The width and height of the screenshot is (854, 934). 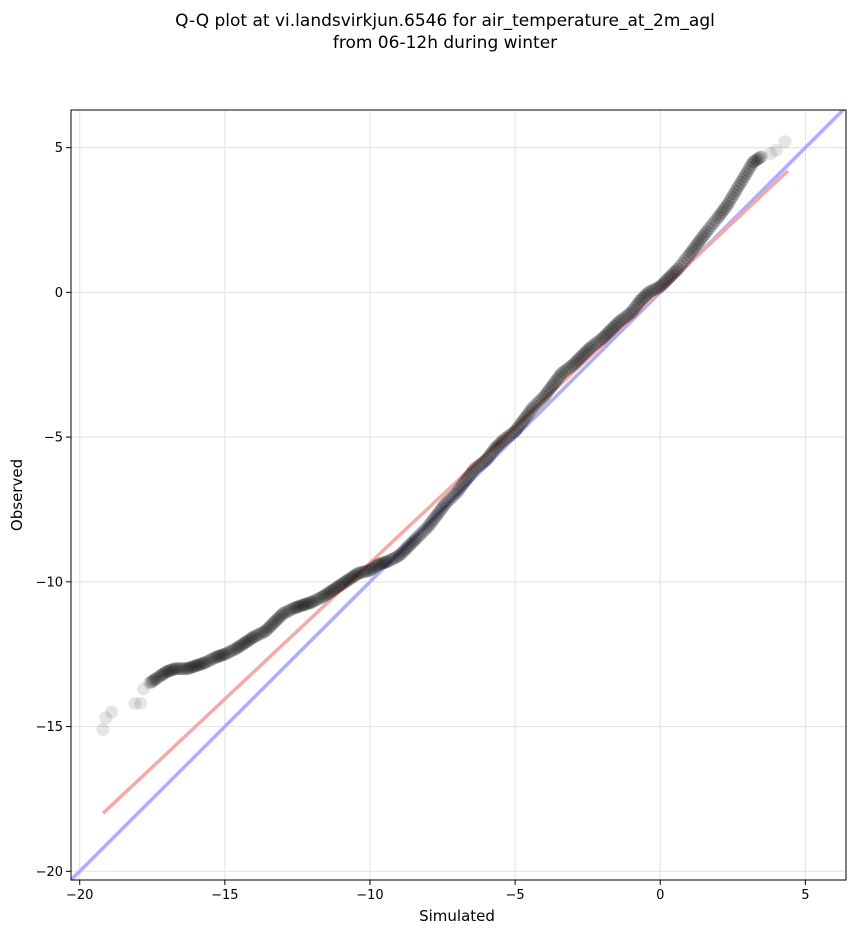 I want to click on x-tick-label: 5, so click(x=805, y=895).